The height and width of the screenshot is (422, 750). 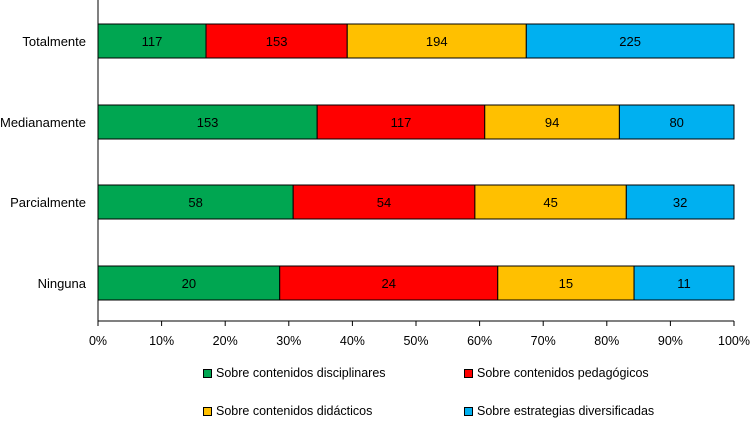 I want to click on x-tick-label-30: 30%, so click(x=288, y=341).